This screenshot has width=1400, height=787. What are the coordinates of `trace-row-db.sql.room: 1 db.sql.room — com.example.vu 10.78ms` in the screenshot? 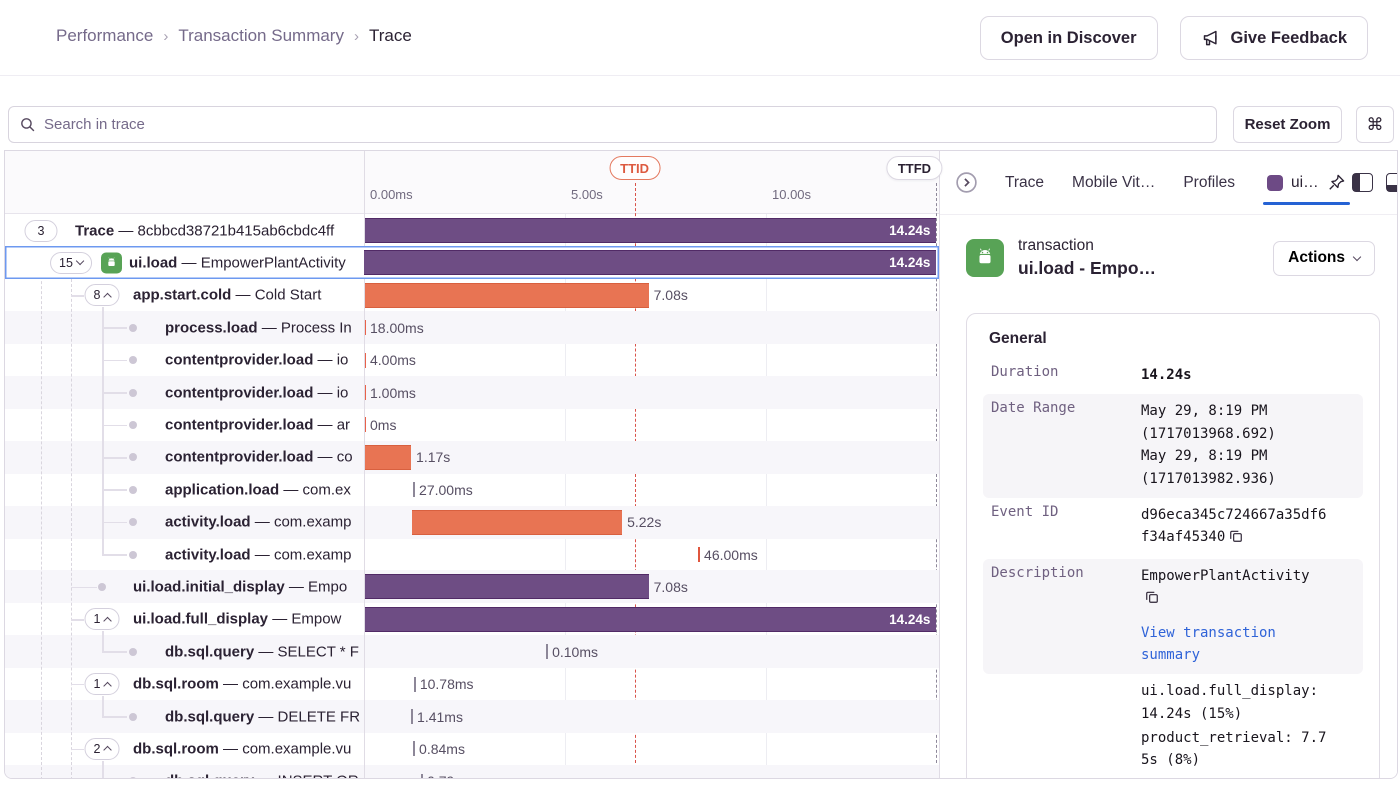 It's located at (472, 684).